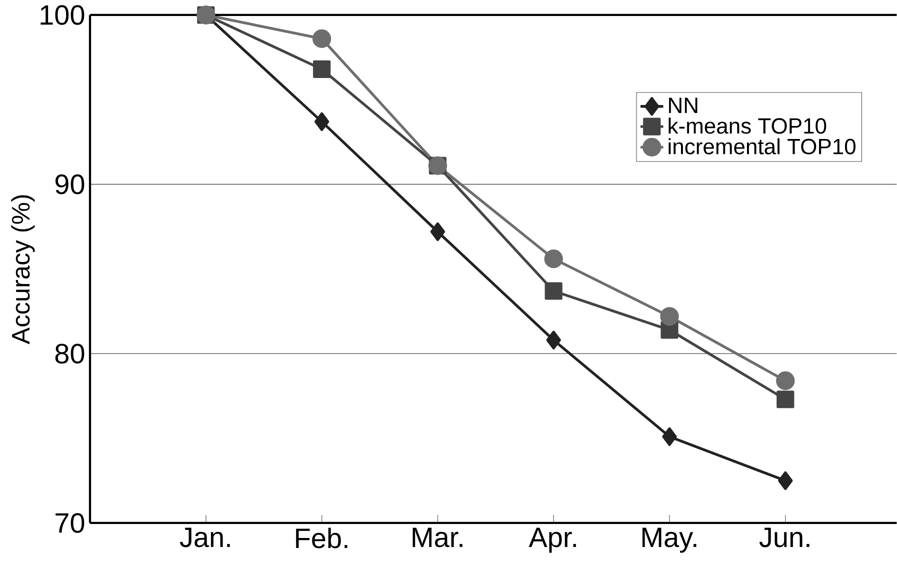  What do you see at coordinates (205, 538) in the screenshot?
I see `x-tick-label: Jan.` at bounding box center [205, 538].